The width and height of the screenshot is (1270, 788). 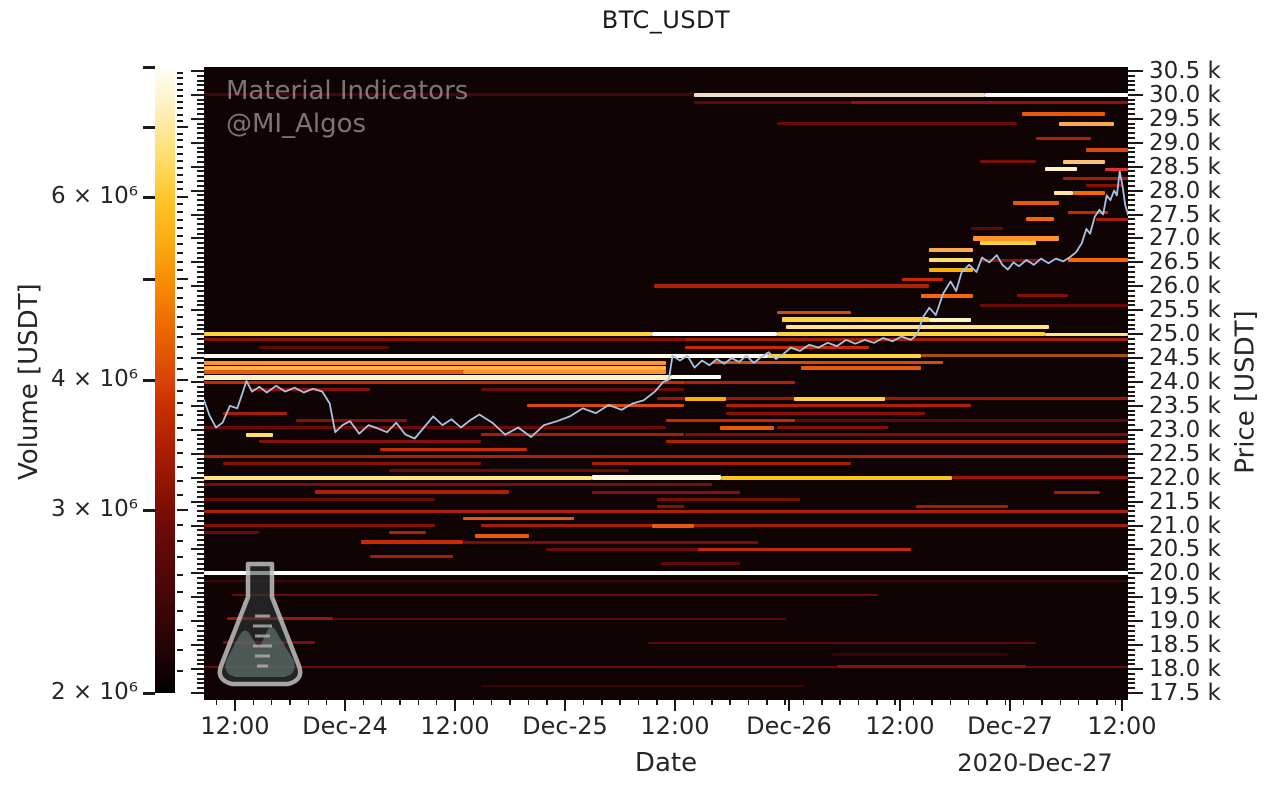 I want to click on date-tick-label: 12:00, so click(x=455, y=726).